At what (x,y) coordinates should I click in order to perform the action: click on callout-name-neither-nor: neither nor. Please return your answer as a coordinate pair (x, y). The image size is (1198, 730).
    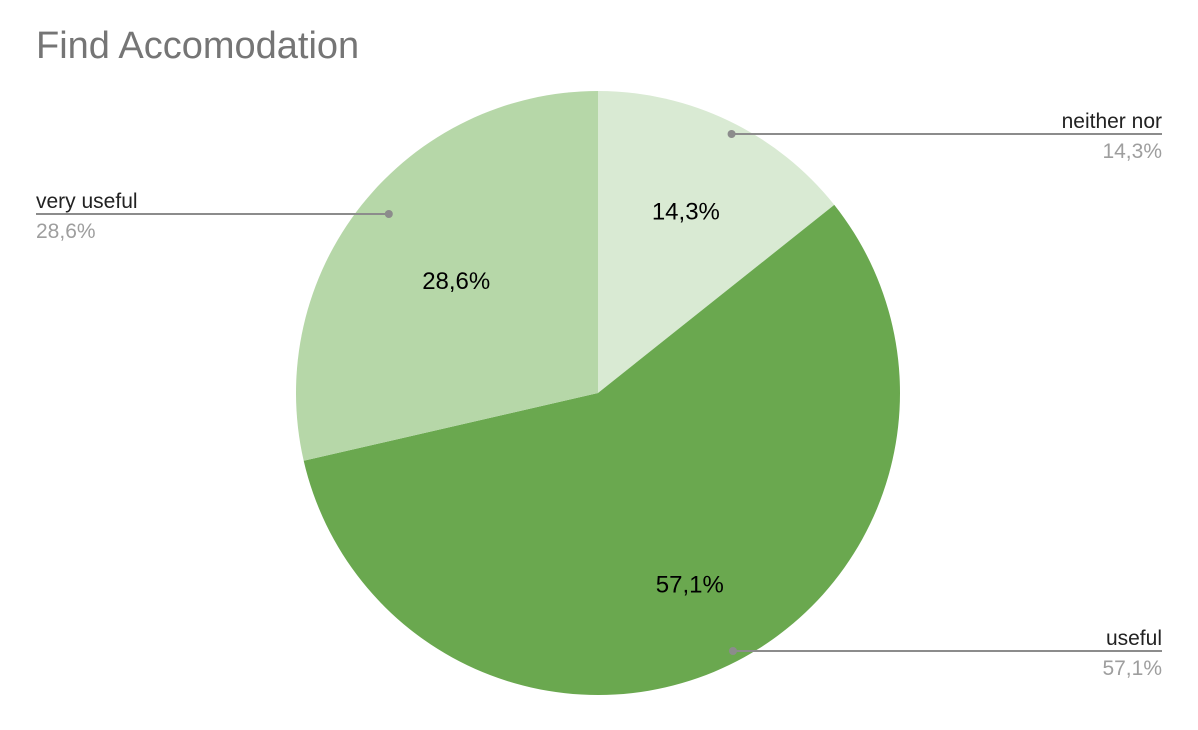
    Looking at the image, I should click on (1112, 121).